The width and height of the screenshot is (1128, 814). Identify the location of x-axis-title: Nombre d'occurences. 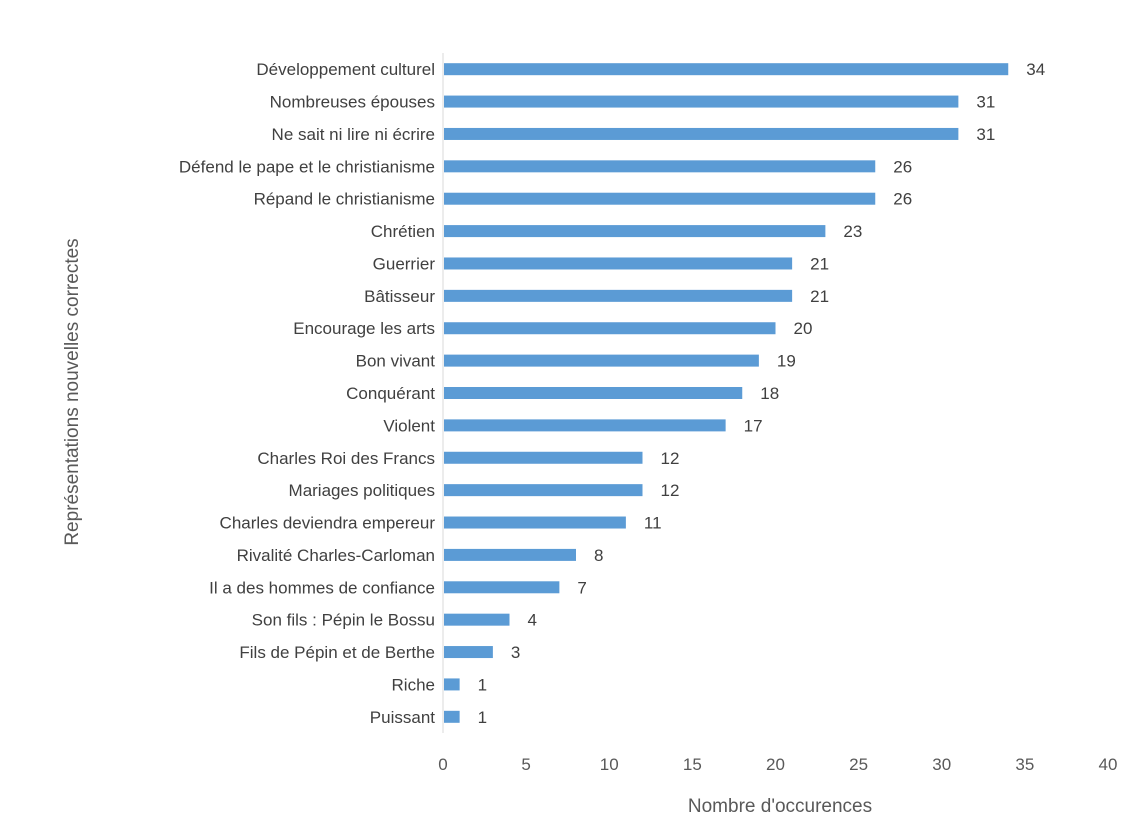
(780, 805).